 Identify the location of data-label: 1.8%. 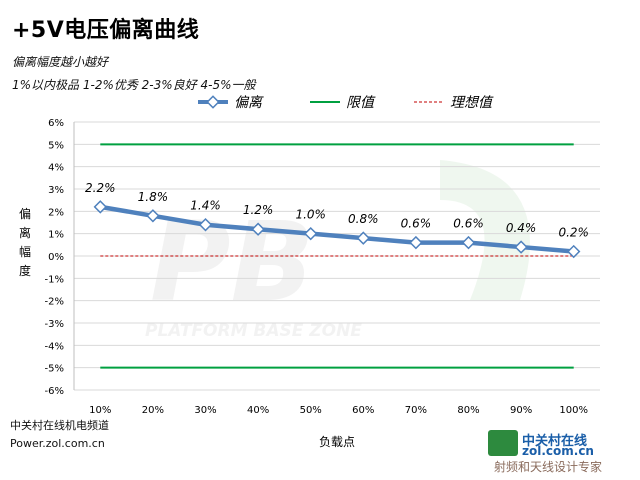
(153, 197).